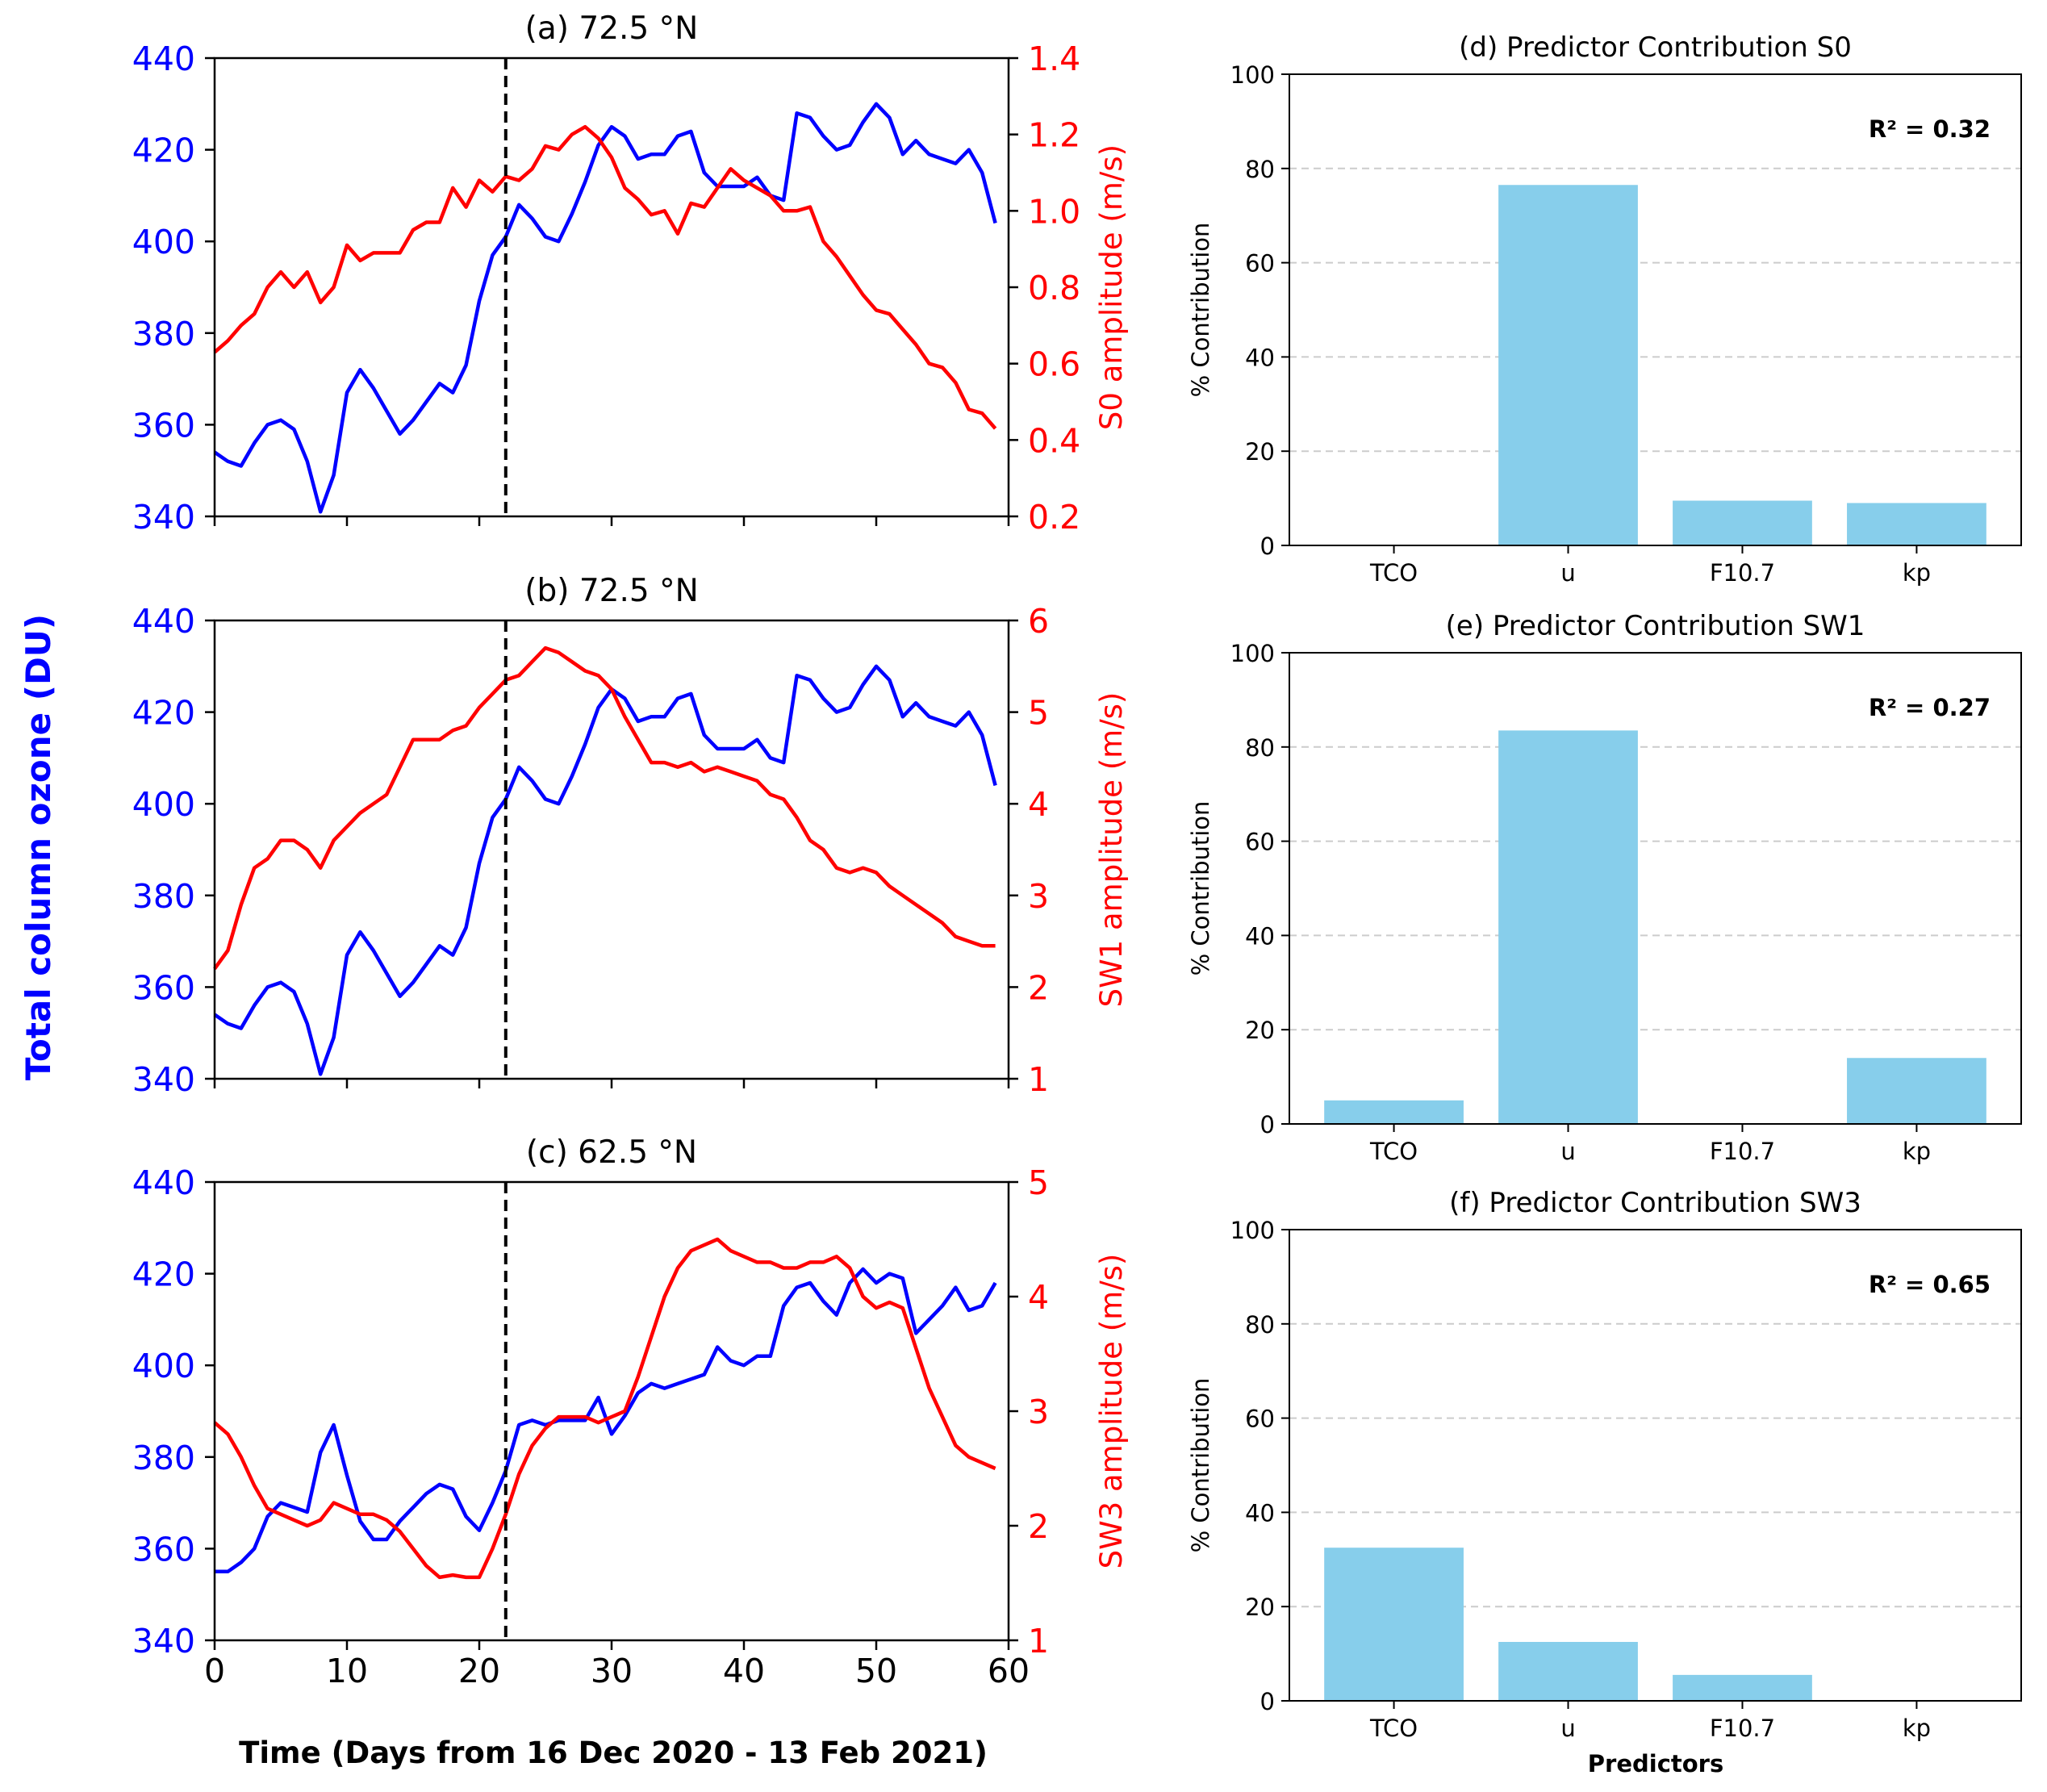 This screenshot has height=1792, width=2047. Describe the element at coordinates (1655, 1763) in the screenshot. I see `shared-bar-xlabel: Predictors` at that location.